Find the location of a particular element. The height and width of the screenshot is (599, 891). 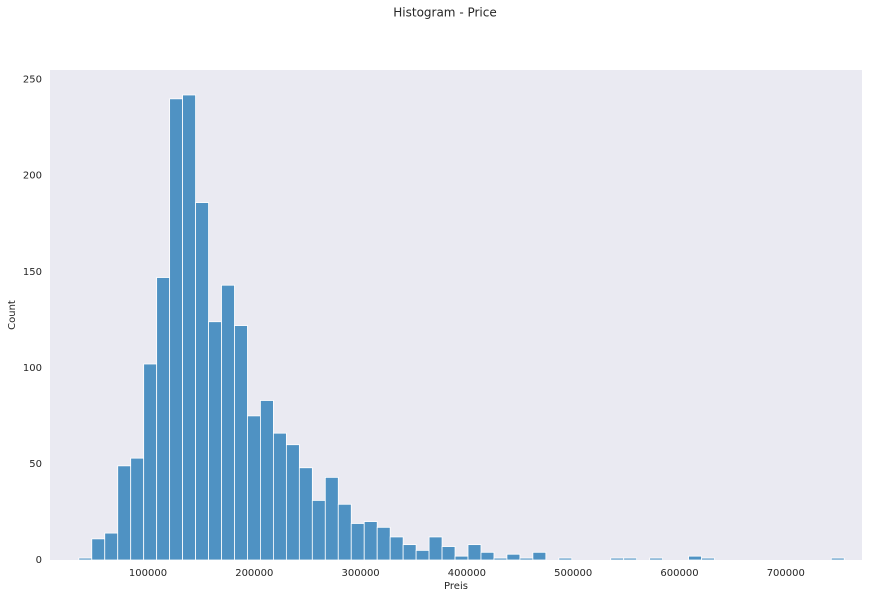

y-tick-label: 150 is located at coordinates (32, 272).